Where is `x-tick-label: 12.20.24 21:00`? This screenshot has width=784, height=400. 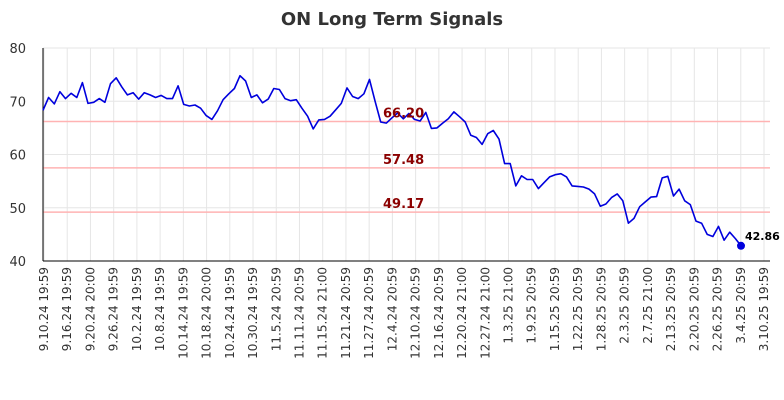 x-tick-label: 12.20.24 21:00 is located at coordinates (462, 313).